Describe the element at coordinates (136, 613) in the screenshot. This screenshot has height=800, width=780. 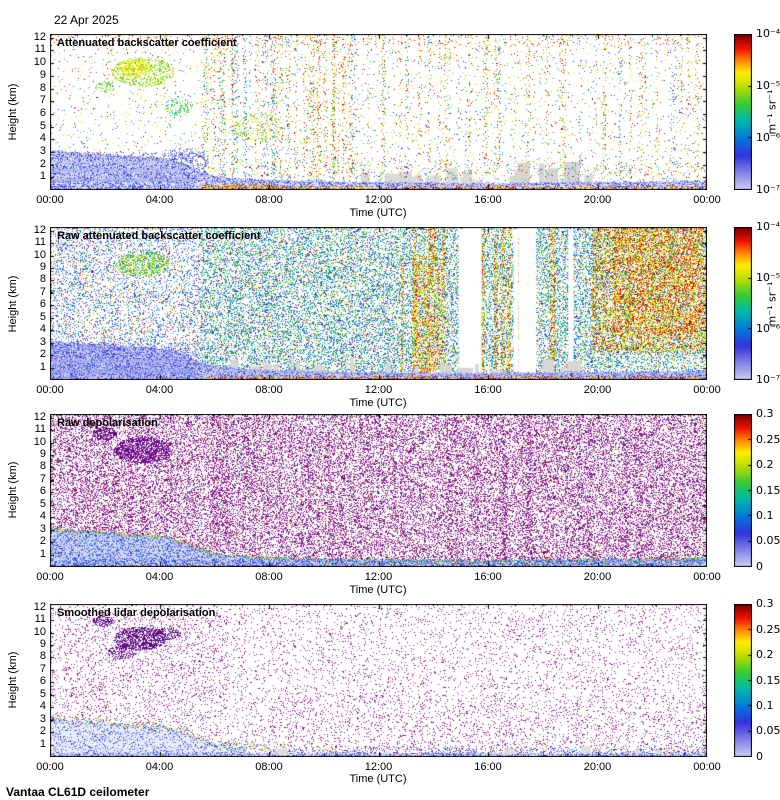
I see `panel-title-smoothed-depolarisation: Smoothed lidar depolarisation` at that location.